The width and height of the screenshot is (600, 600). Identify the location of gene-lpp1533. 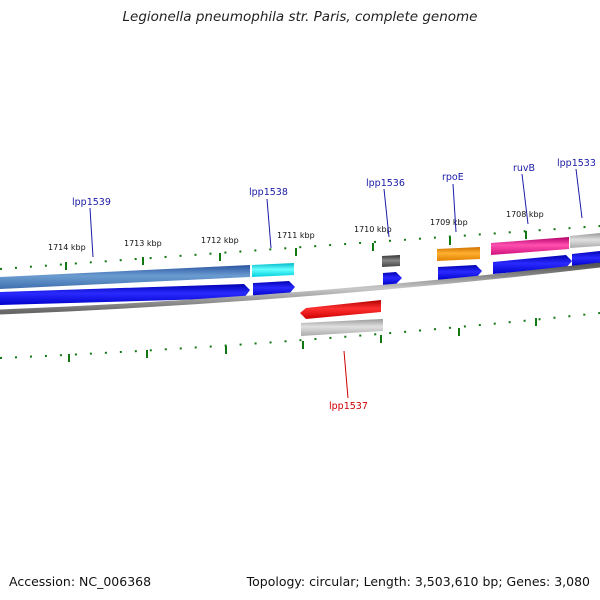
(585, 240).